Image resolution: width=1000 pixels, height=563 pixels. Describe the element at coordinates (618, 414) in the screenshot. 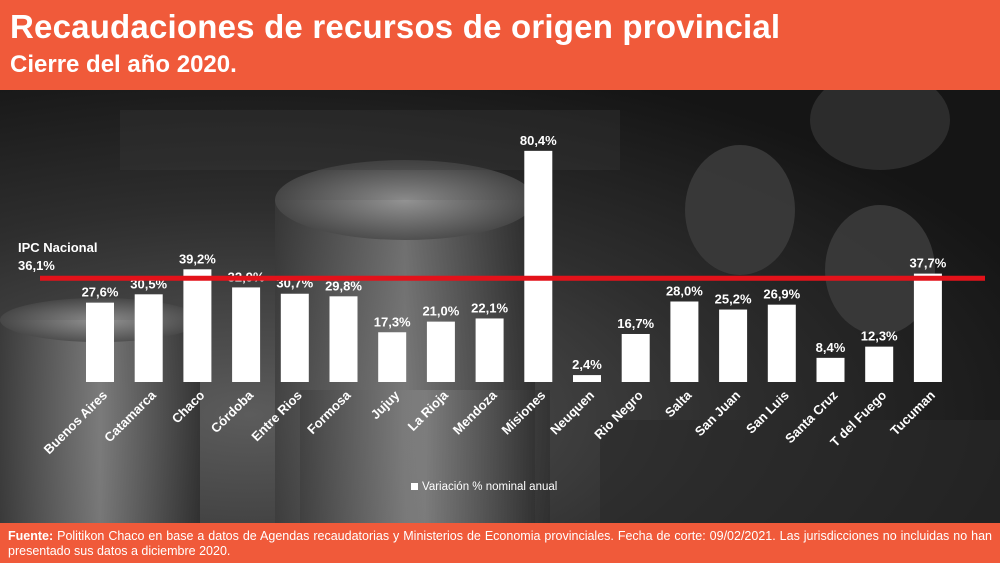

I see `category-label-rio-negro: Rio Negro` at that location.